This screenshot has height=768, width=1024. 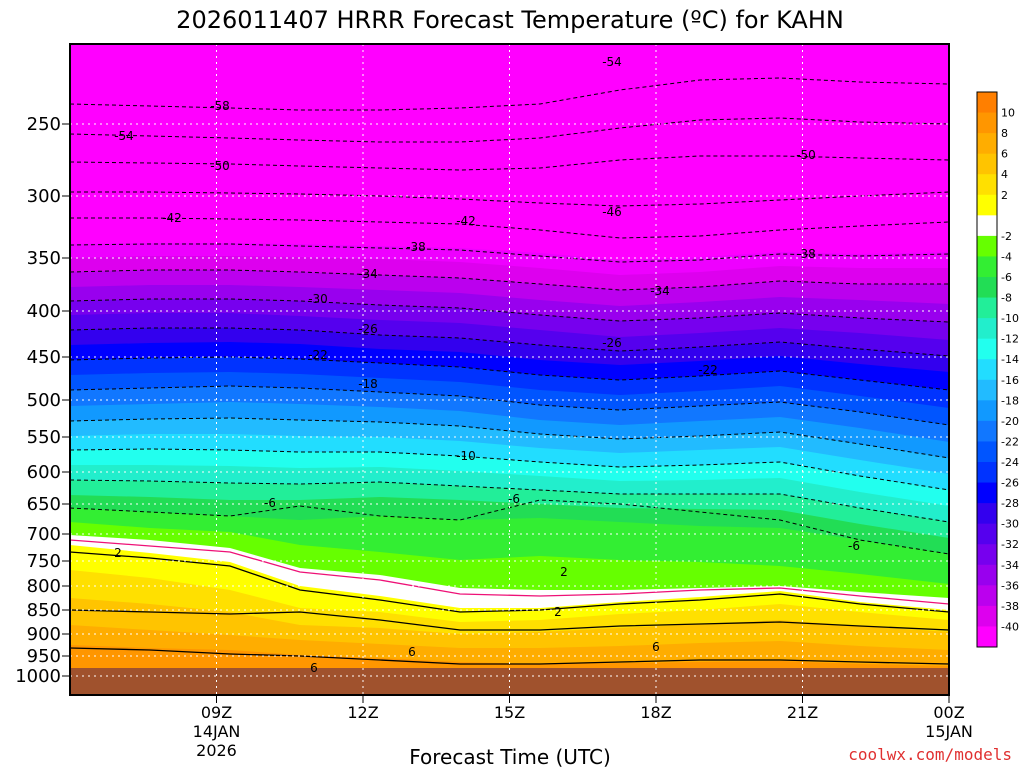 I want to click on colorbar-frame, so click(x=987, y=369).